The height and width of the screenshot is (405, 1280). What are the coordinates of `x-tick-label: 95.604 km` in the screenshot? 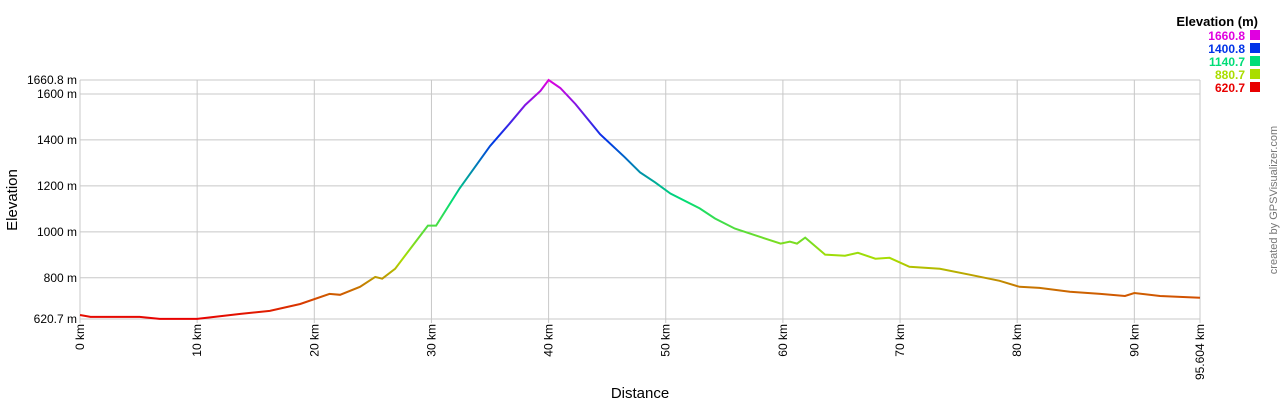 It's located at (1200, 352).